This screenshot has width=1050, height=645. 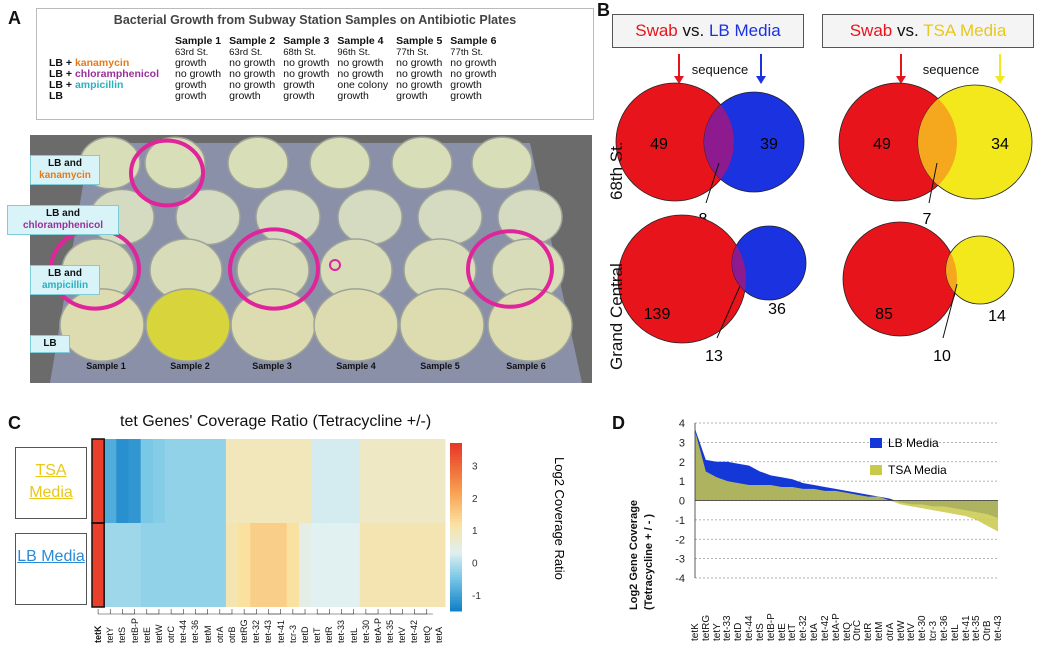 What do you see at coordinates (256, 631) in the screenshot?
I see `heatmap-column-label: tet-32` at bounding box center [256, 631].